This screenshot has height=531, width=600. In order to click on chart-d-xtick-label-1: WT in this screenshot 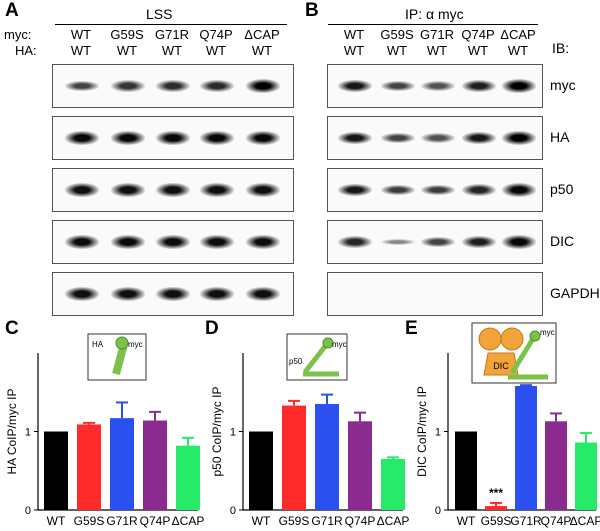, I will do `click(261, 521)`.